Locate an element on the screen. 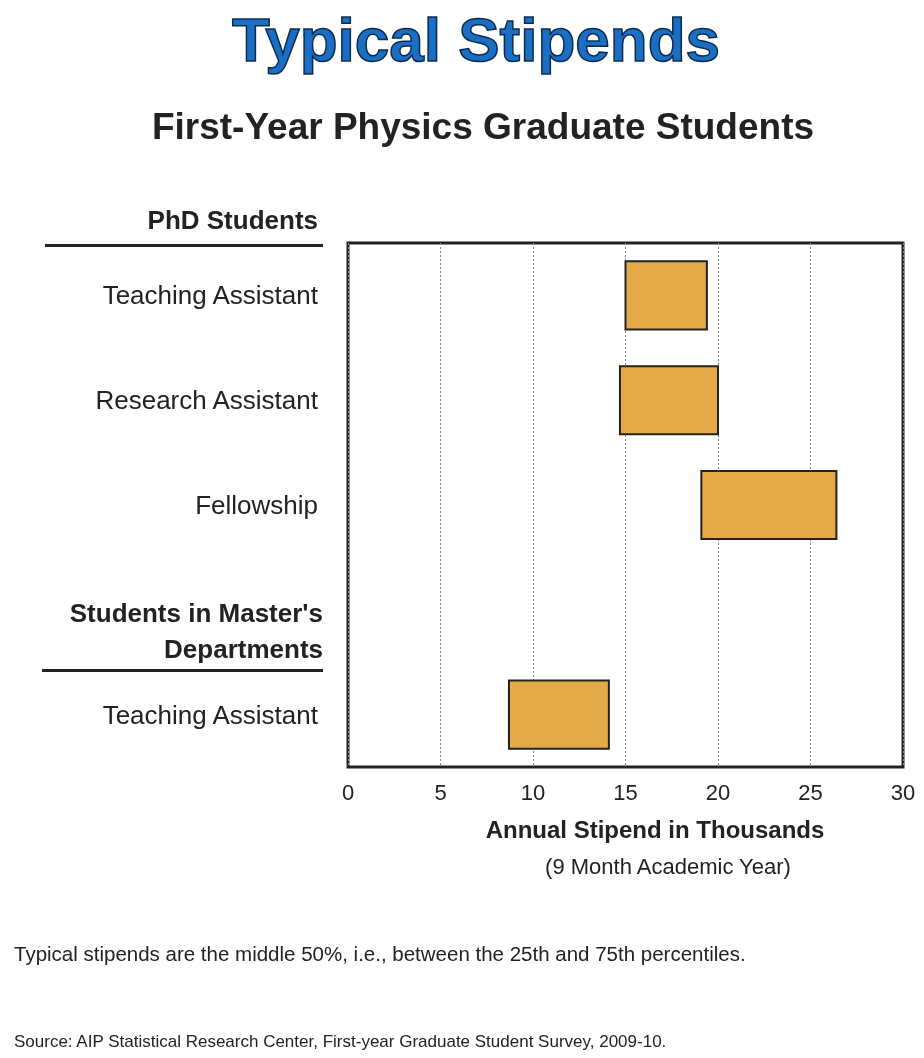  text: PhD Students is located at coordinates (184, 226).